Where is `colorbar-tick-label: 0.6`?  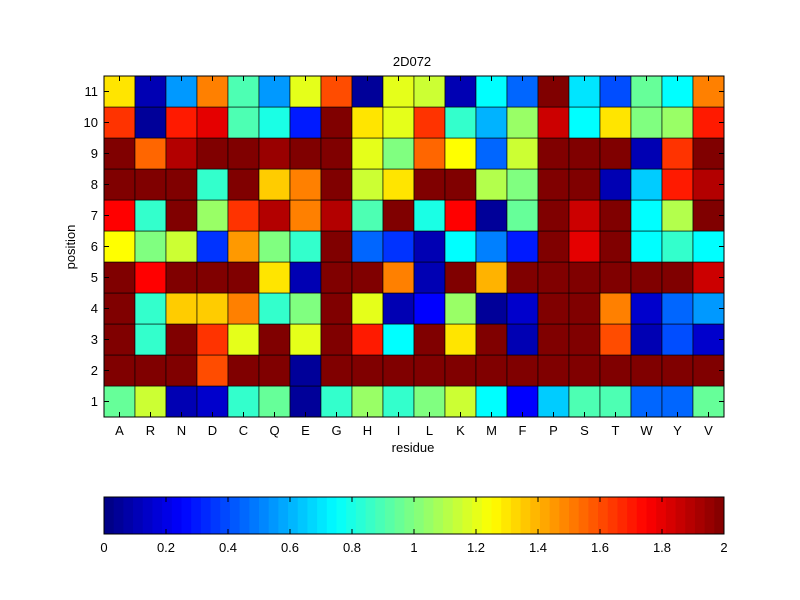 colorbar-tick-label: 0.6 is located at coordinates (290, 547).